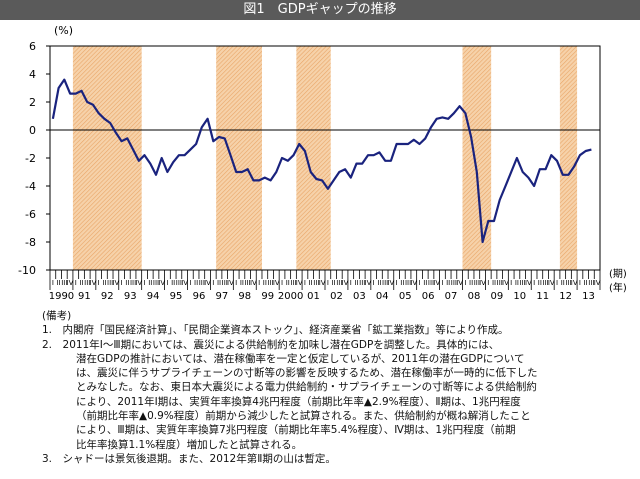 The image size is (640, 479). Describe the element at coordinates (84, 296) in the screenshot. I see `year-label: 91` at that location.